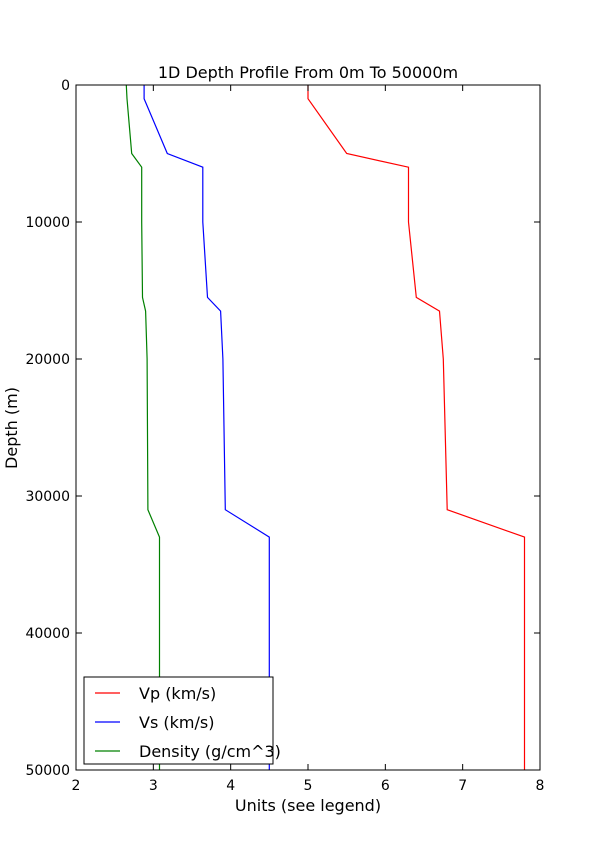  What do you see at coordinates (47, 223) in the screenshot?
I see `y-tick-label: 10000` at bounding box center [47, 223].